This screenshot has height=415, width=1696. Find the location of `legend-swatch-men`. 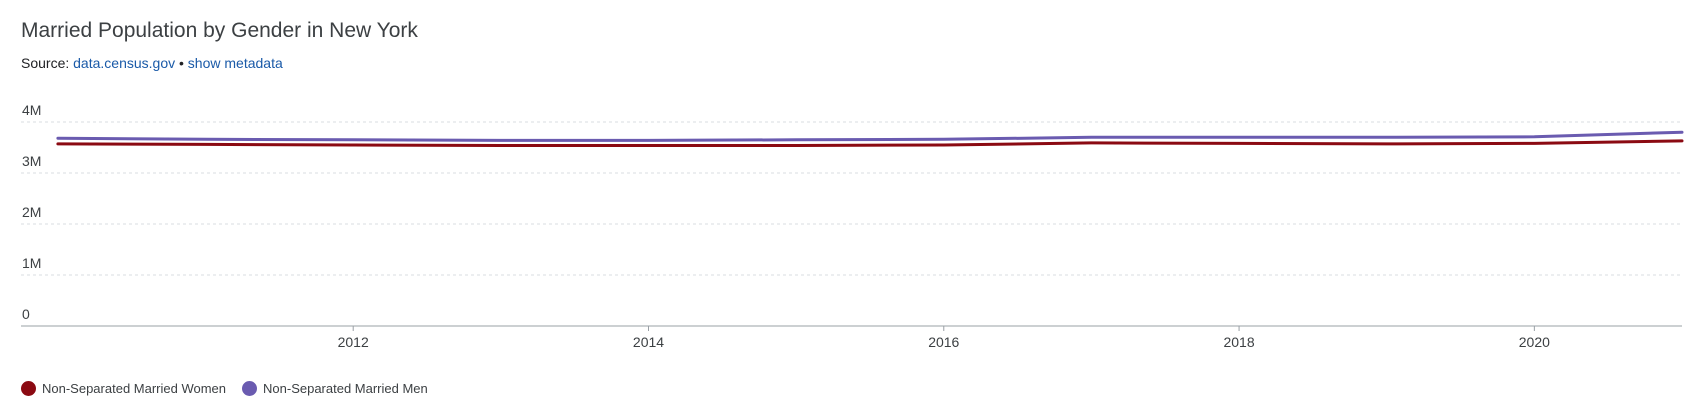

legend-swatch-men is located at coordinates (250, 388).